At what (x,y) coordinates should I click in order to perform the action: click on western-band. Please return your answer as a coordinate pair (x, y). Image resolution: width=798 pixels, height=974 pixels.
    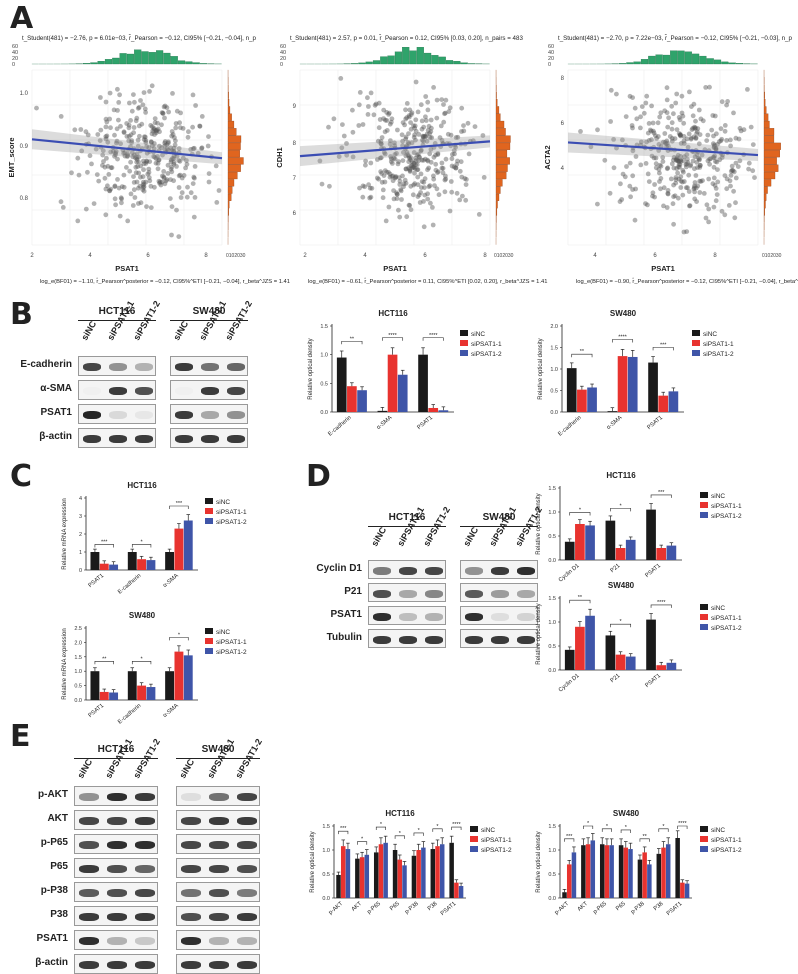
    Looking at the image, I should click on (219, 965).